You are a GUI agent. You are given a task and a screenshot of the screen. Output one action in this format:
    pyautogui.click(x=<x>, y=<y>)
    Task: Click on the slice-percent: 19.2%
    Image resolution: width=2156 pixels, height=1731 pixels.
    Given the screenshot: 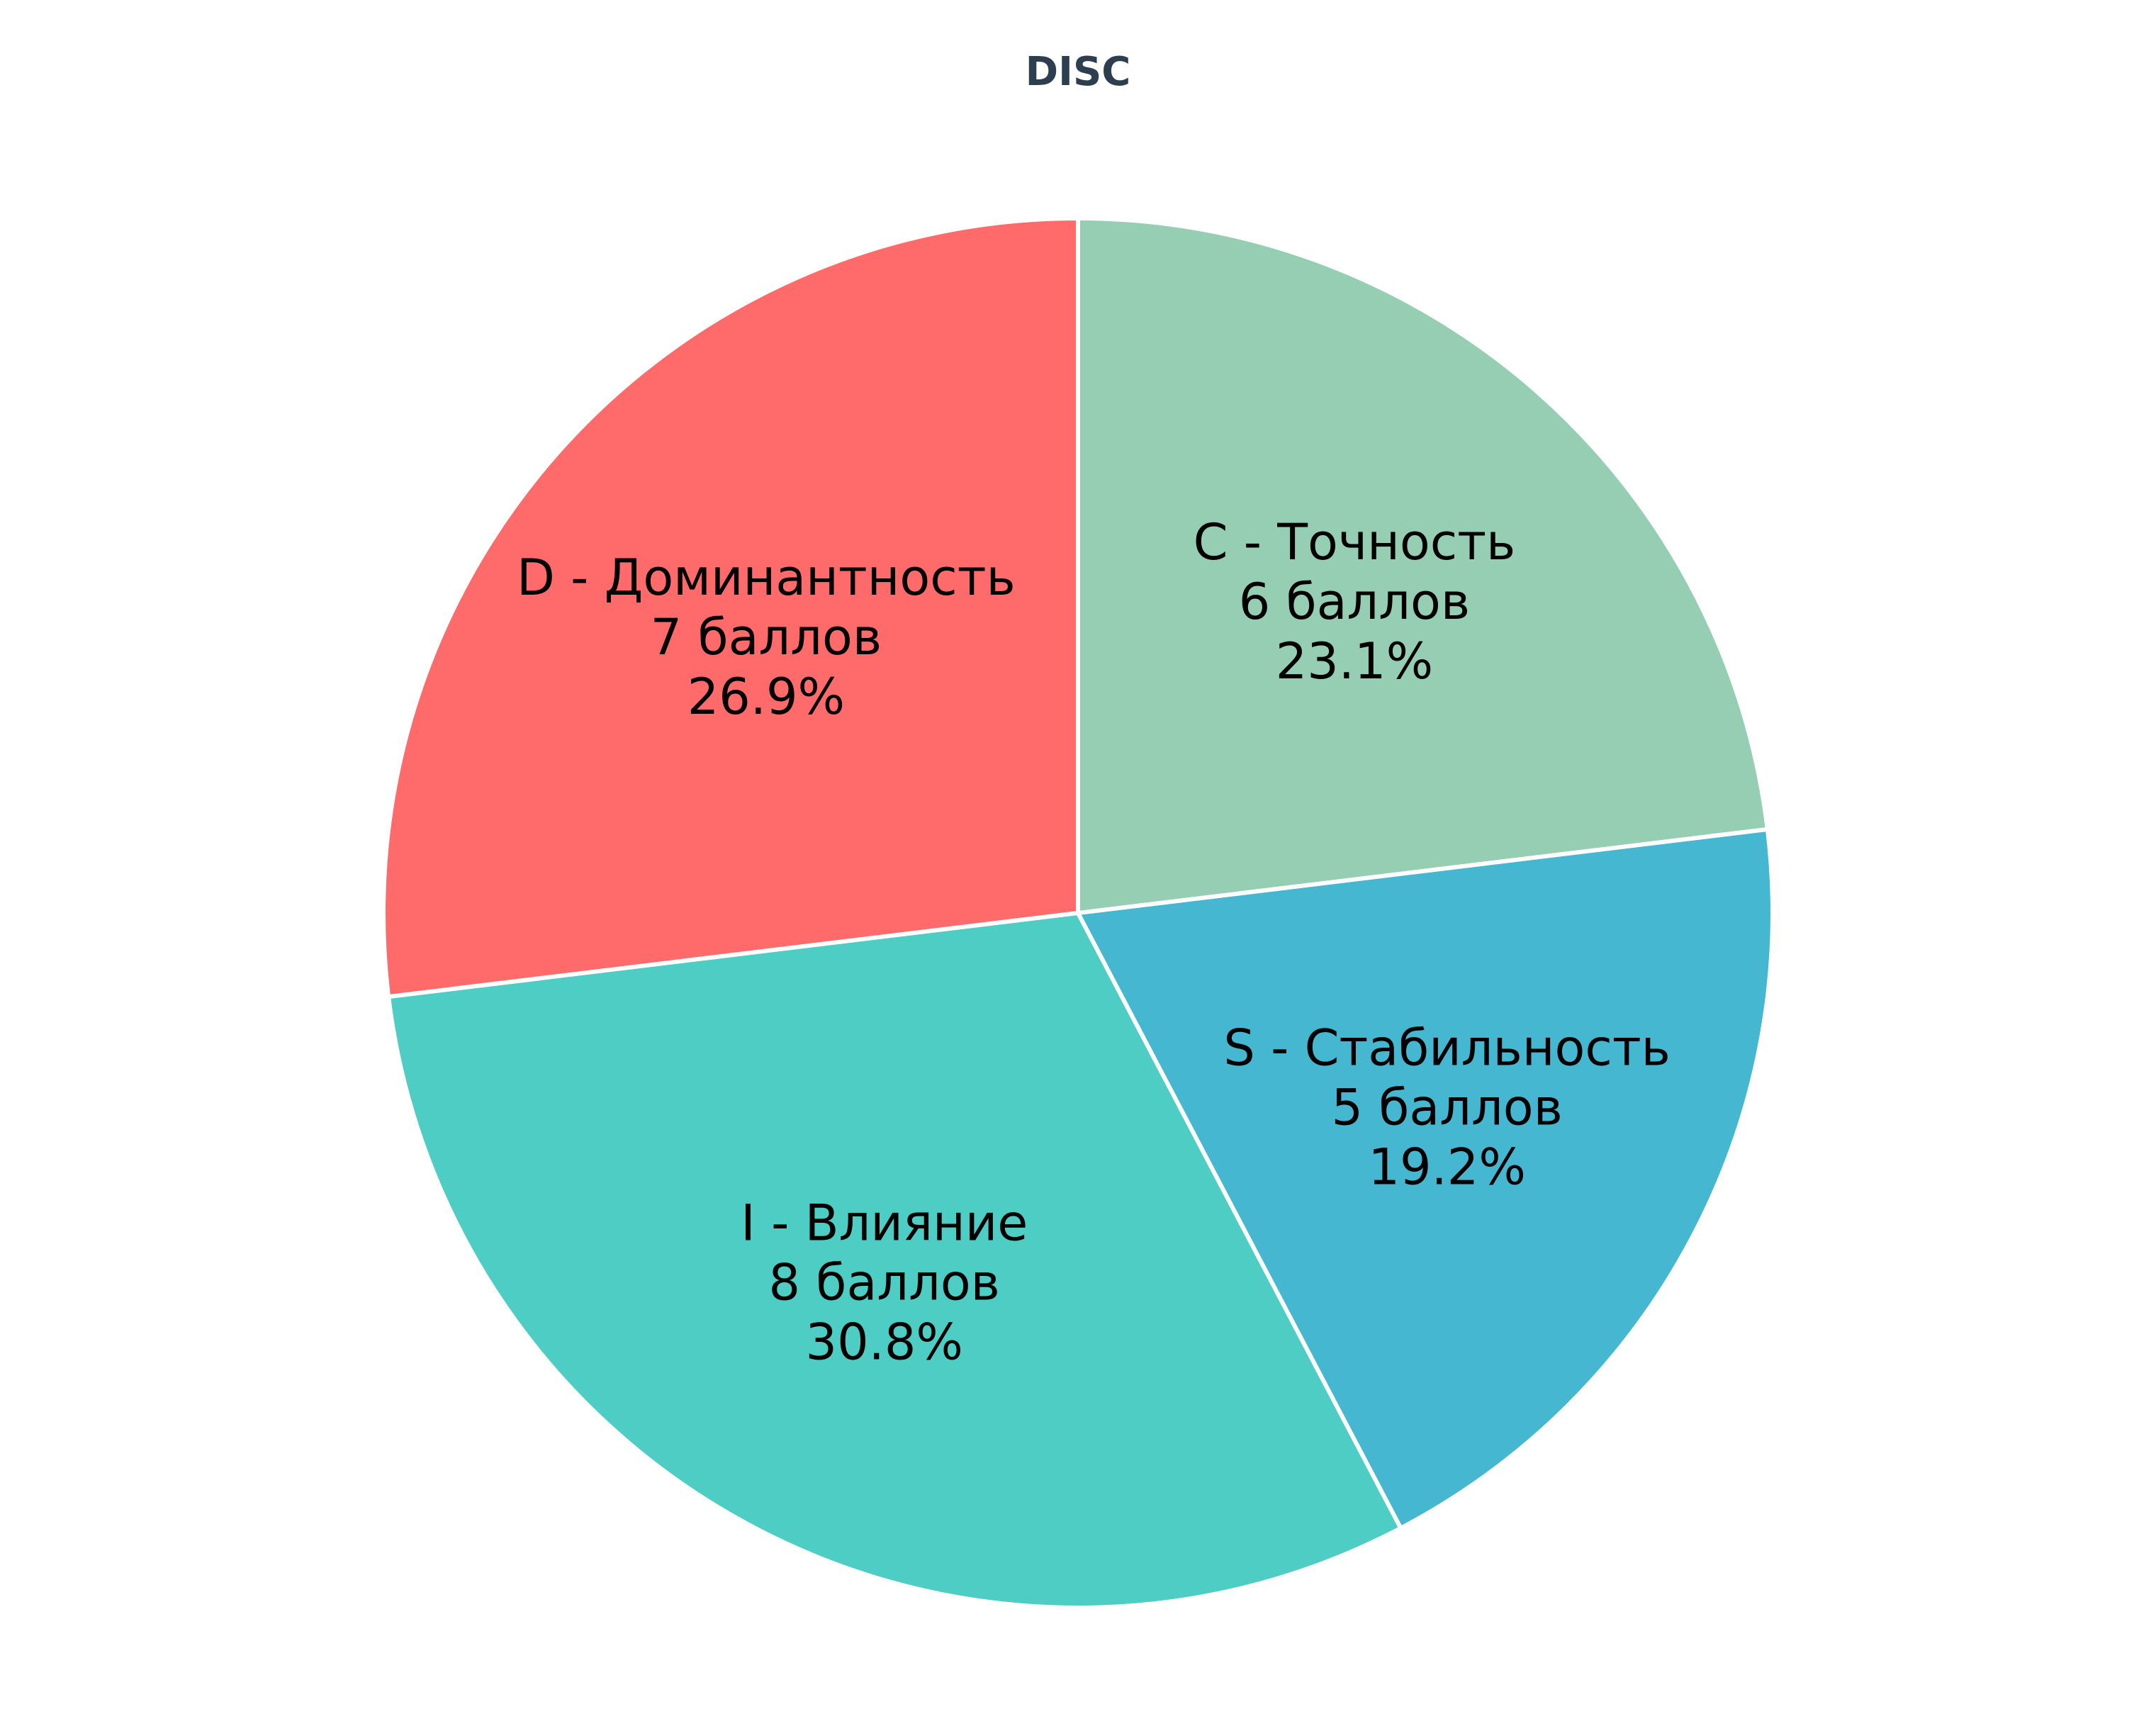 What is the action you would take?
    pyautogui.click(x=1446, y=1167)
    